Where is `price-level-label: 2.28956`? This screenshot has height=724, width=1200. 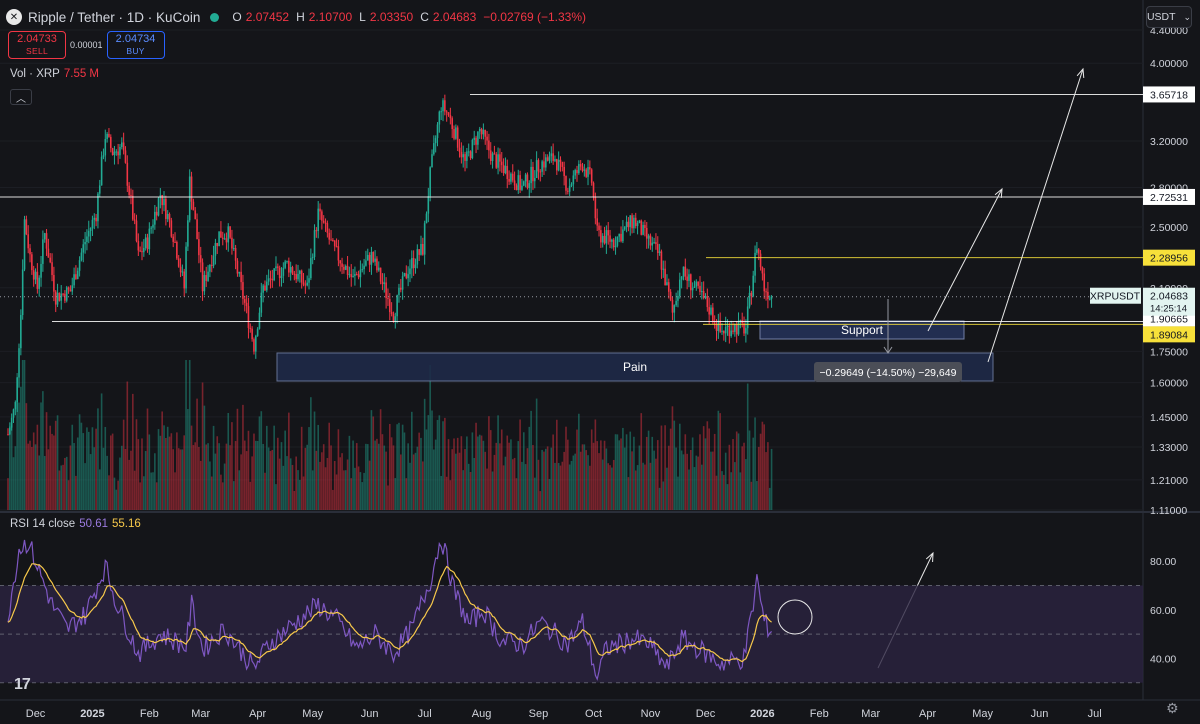
price-level-label: 2.28956 is located at coordinates (1169, 259).